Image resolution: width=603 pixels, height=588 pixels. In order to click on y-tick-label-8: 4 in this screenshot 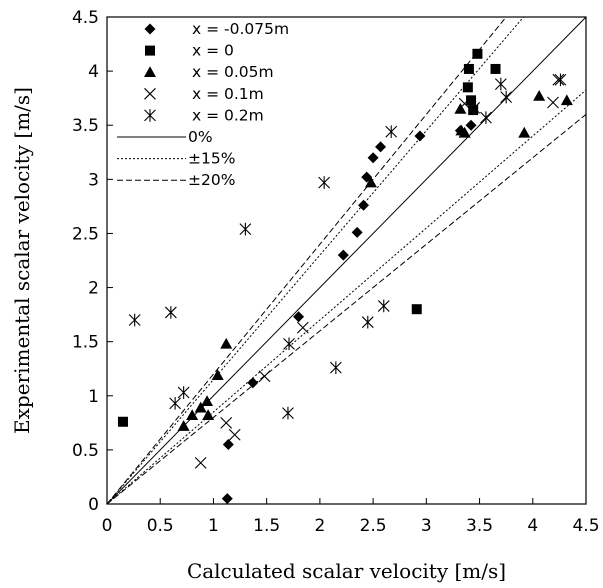, I will do `click(93, 72)`.